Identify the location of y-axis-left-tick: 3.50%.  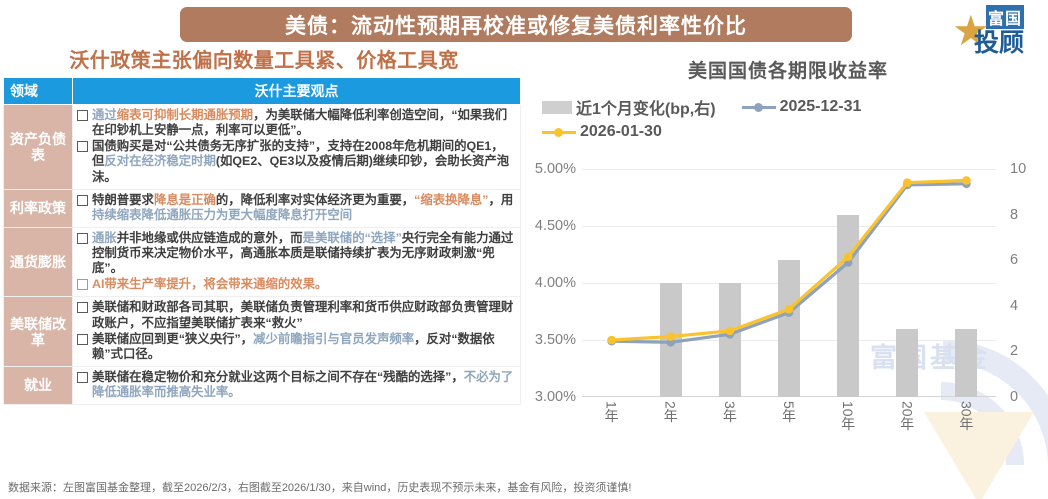
(555, 340).